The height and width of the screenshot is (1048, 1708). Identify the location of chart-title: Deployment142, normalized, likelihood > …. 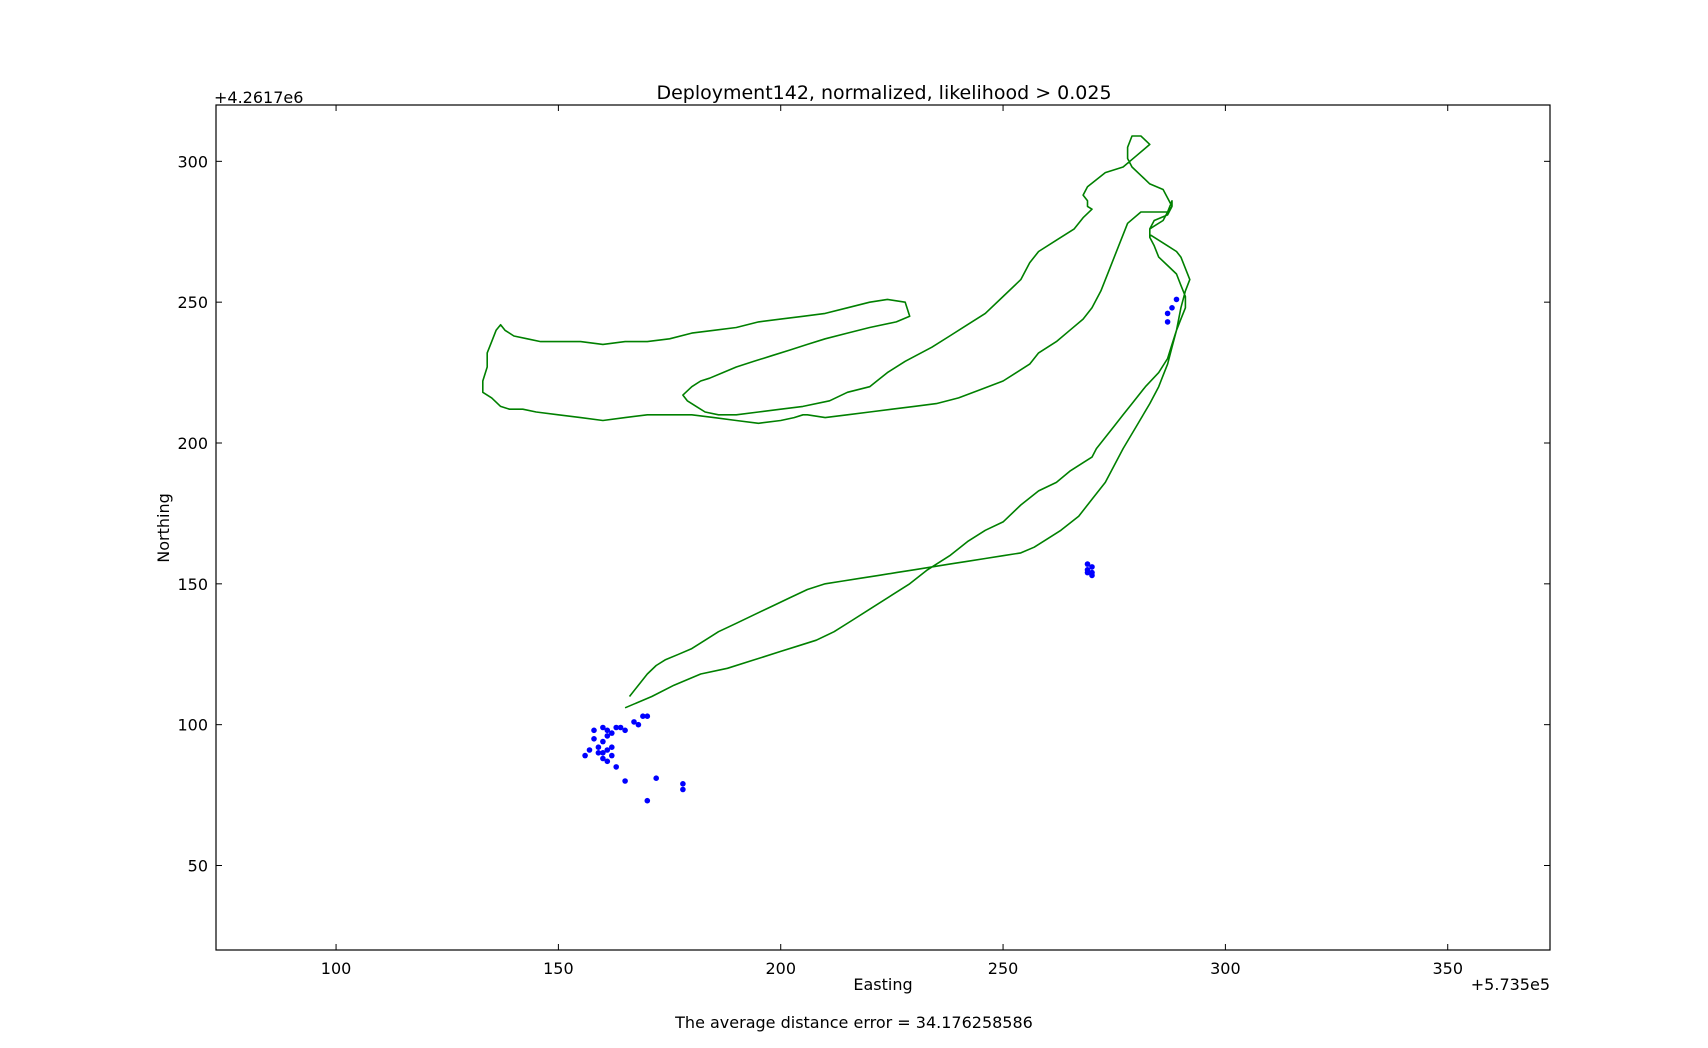
(883, 93).